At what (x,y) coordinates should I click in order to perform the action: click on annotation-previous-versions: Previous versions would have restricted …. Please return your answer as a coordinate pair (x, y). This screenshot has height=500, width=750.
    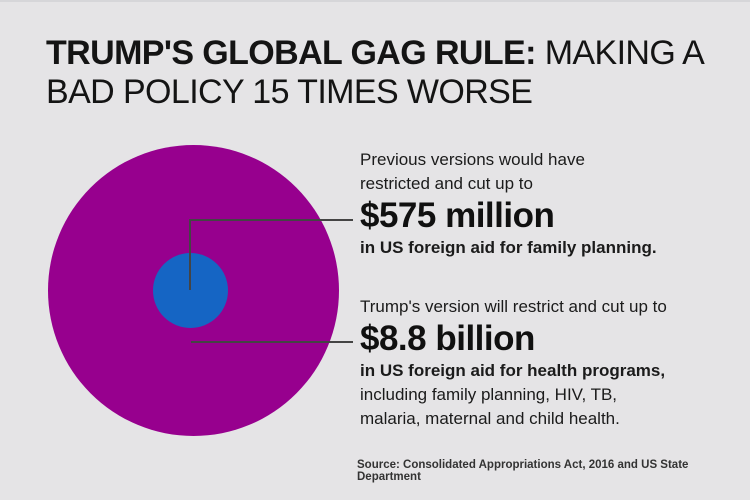
    Looking at the image, I should click on (547, 204).